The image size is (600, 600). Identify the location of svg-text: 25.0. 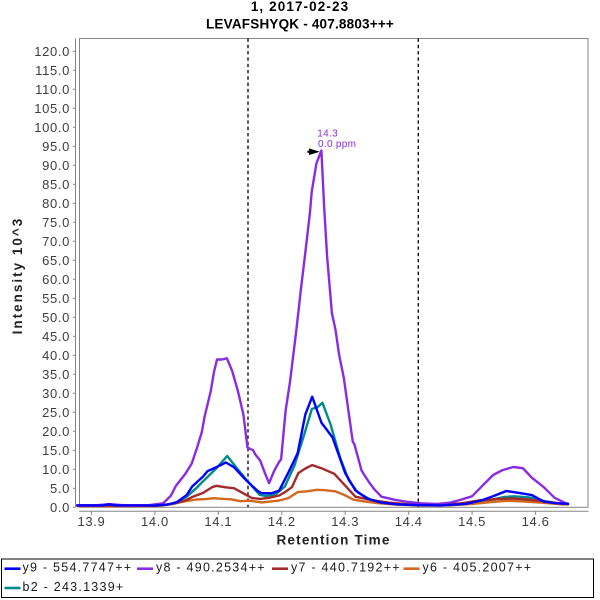
(56, 412).